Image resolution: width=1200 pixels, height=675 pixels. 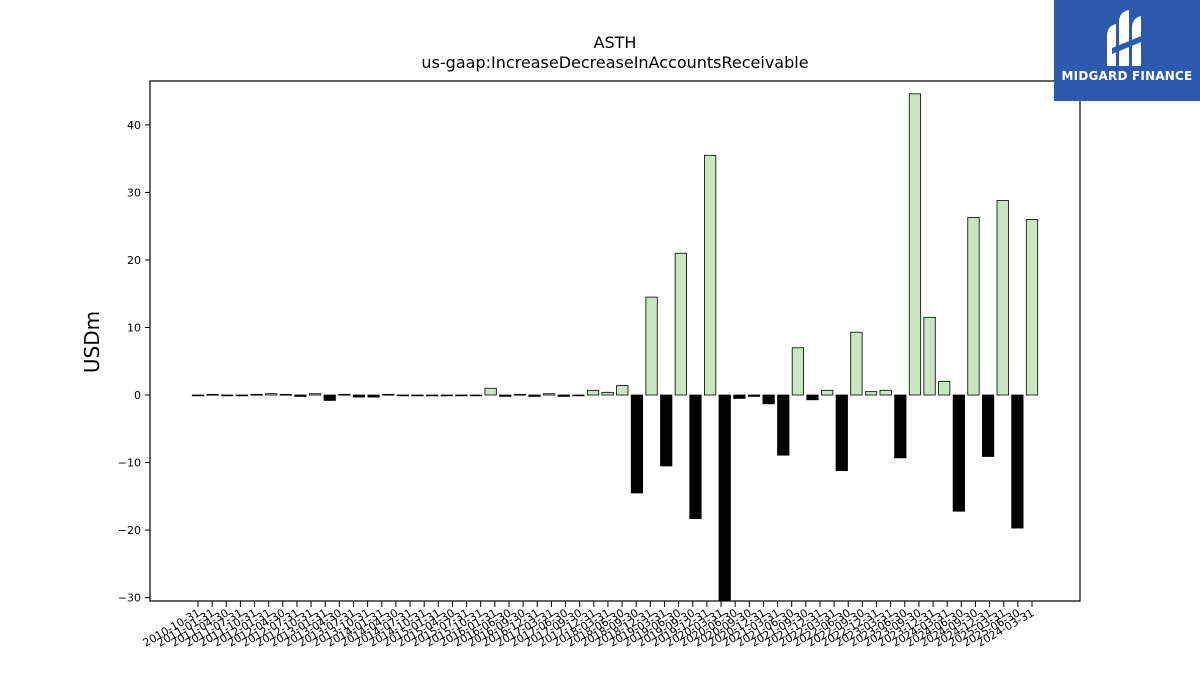 What do you see at coordinates (137, 395) in the screenshot?
I see `y-tick-label: 0` at bounding box center [137, 395].